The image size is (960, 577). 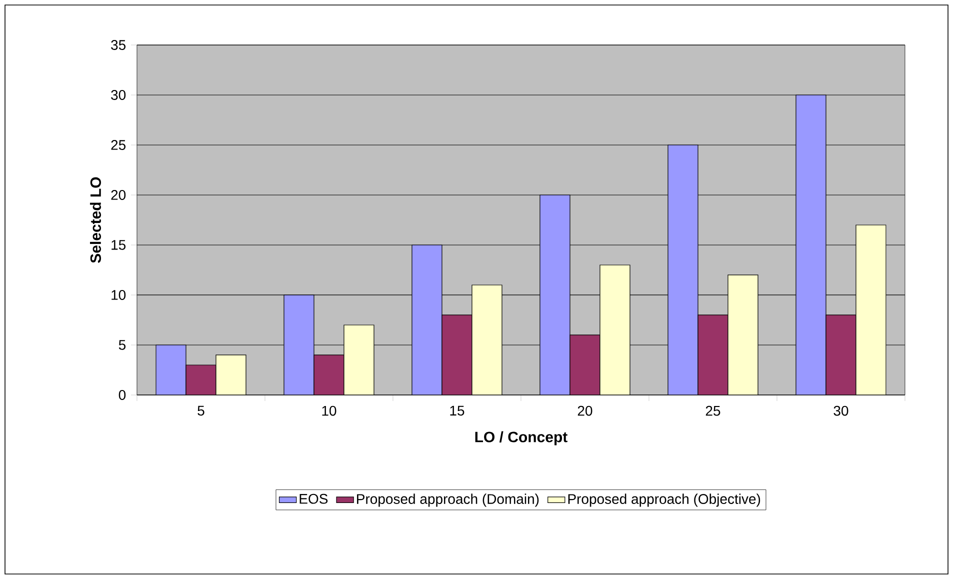 What do you see at coordinates (119, 245) in the screenshot?
I see `y-tick-label: 15` at bounding box center [119, 245].